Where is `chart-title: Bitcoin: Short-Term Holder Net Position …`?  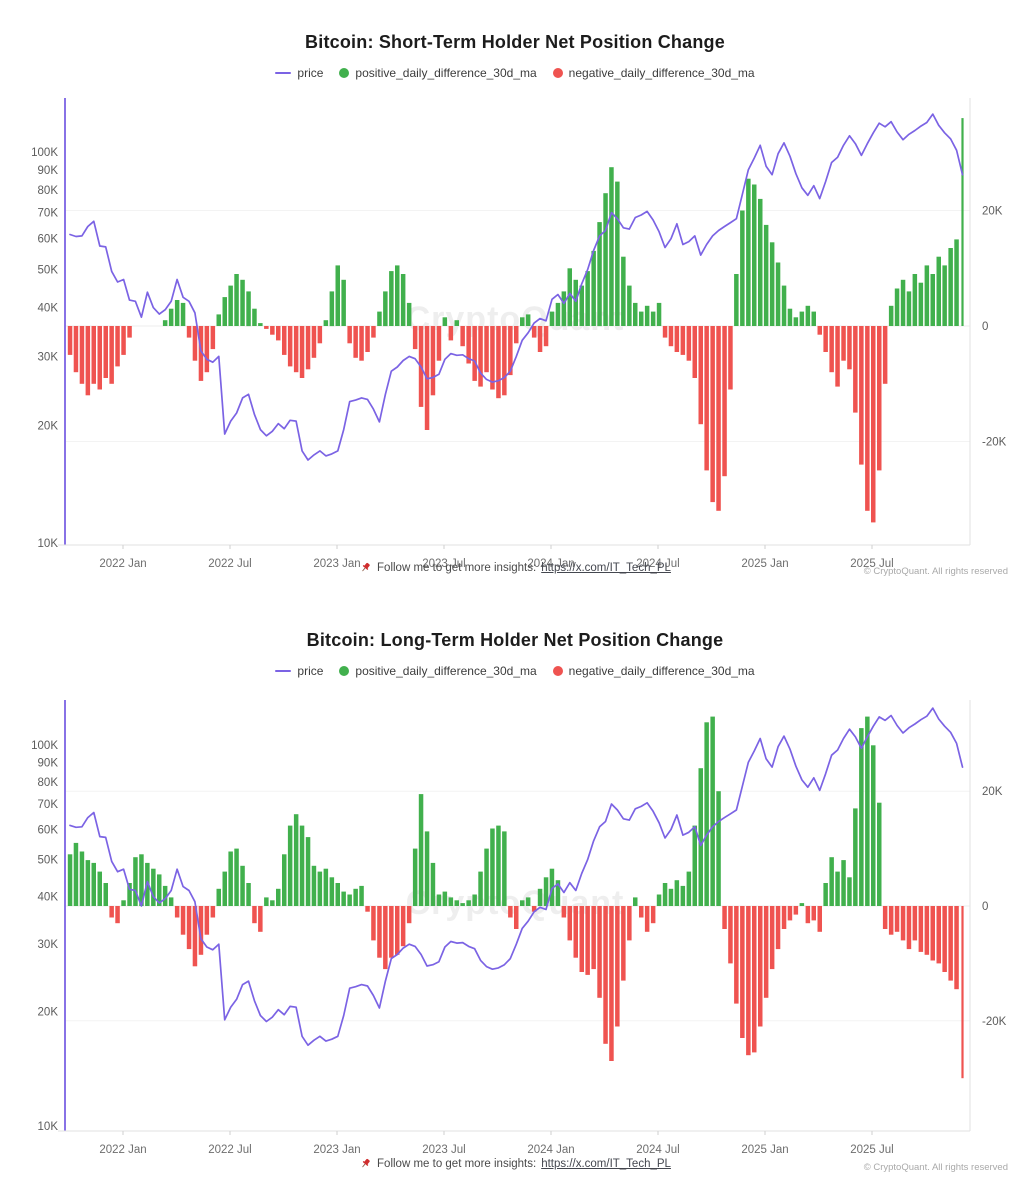 chart-title: Bitcoin: Short-Term Holder Net Position … is located at coordinates (515, 42).